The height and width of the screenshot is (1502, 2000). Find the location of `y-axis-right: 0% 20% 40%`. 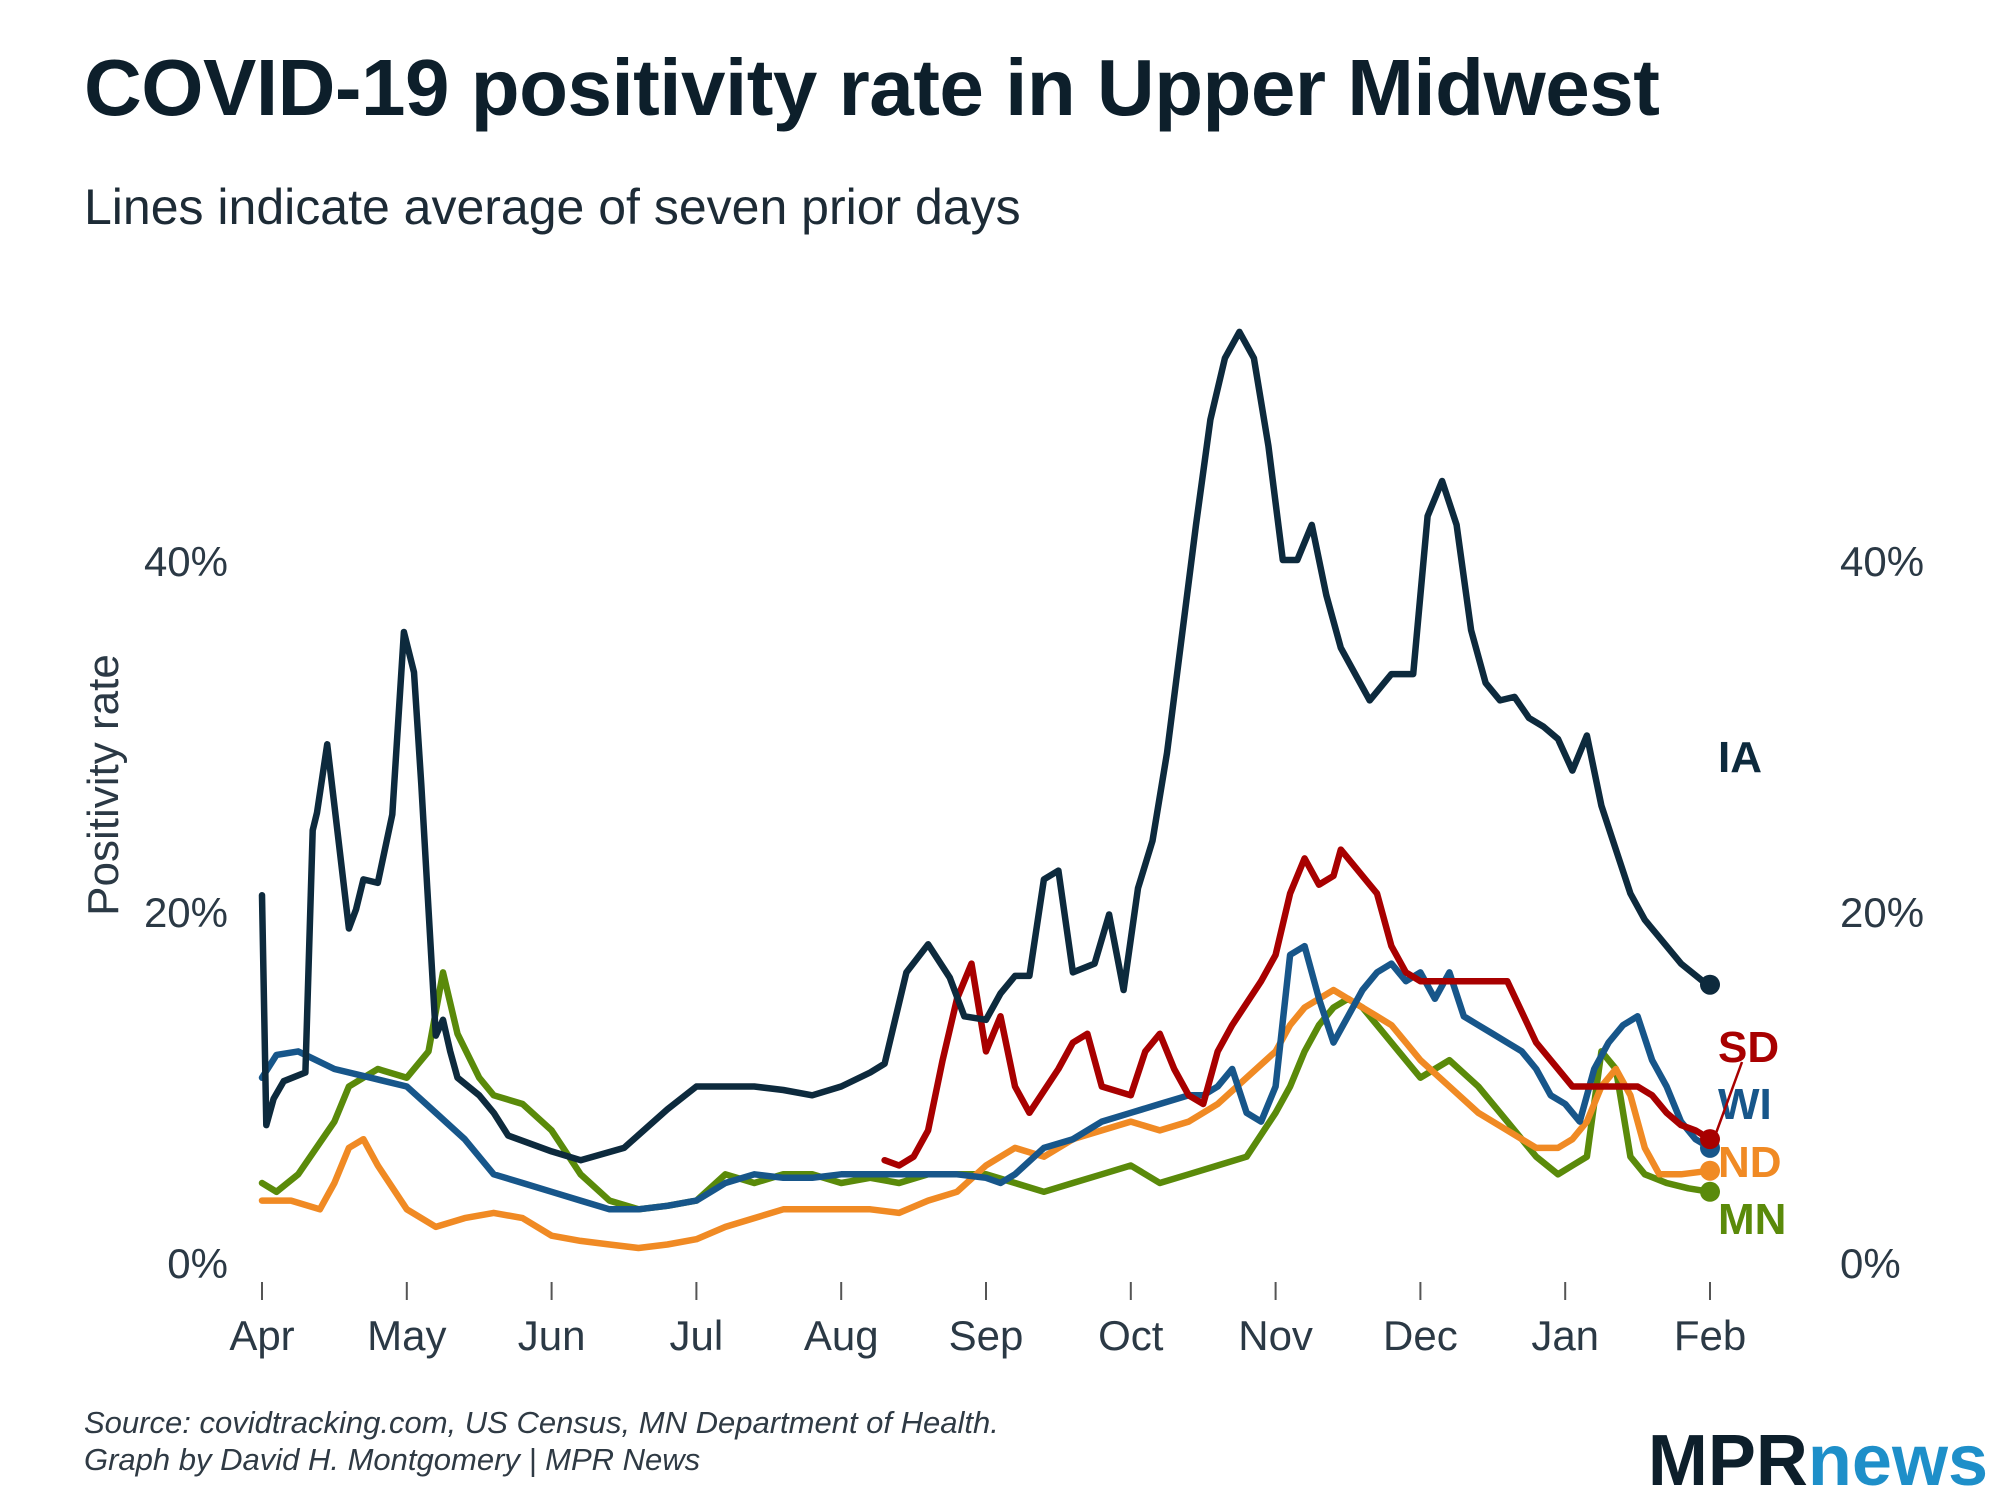

y-axis-right: 0% 20% 40% is located at coordinates (1882, 912).